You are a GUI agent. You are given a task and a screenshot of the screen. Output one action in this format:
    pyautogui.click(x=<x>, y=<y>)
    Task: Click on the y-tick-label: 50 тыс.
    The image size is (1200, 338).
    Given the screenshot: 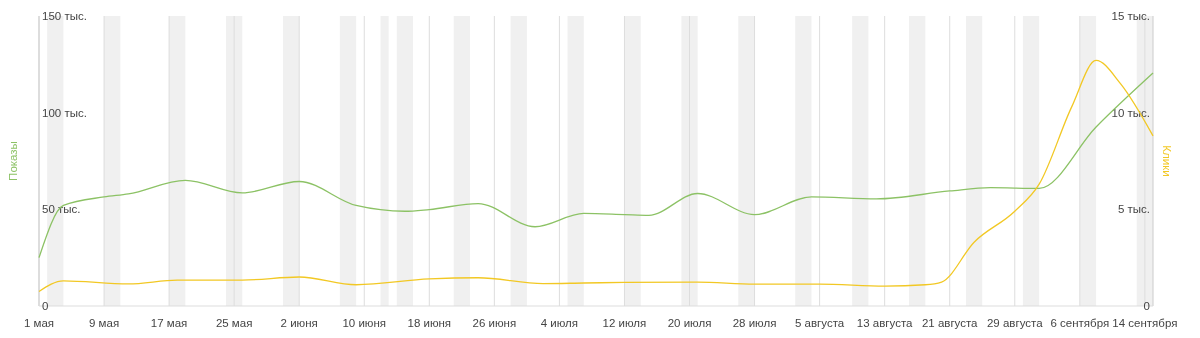 What is the action you would take?
    pyautogui.click(x=61, y=209)
    